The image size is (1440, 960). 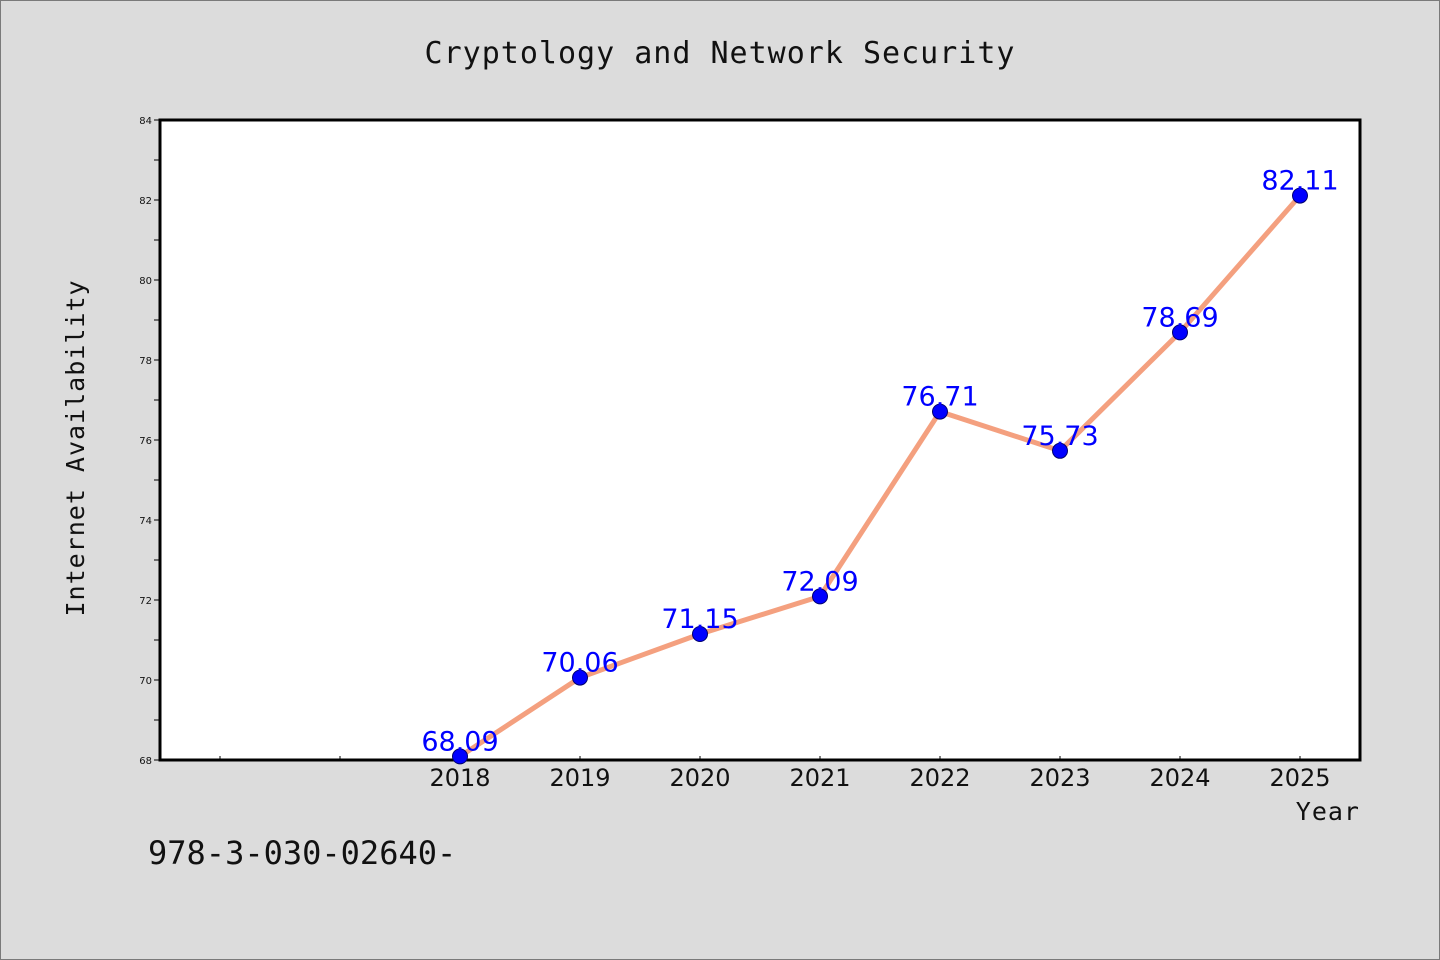 What do you see at coordinates (459, 741) in the screenshot?
I see `data-label: 68.09` at bounding box center [459, 741].